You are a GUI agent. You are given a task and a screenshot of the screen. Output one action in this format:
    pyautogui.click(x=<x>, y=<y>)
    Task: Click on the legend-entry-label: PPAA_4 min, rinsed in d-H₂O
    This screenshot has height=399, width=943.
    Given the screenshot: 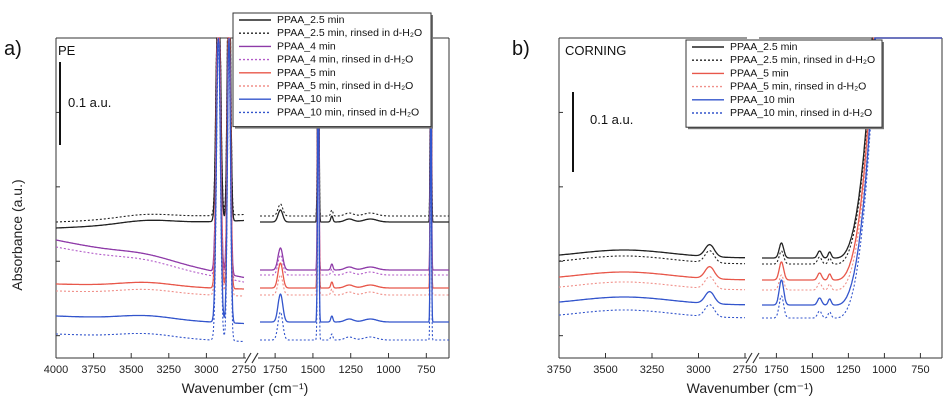 What is the action you would take?
    pyautogui.click(x=345, y=60)
    